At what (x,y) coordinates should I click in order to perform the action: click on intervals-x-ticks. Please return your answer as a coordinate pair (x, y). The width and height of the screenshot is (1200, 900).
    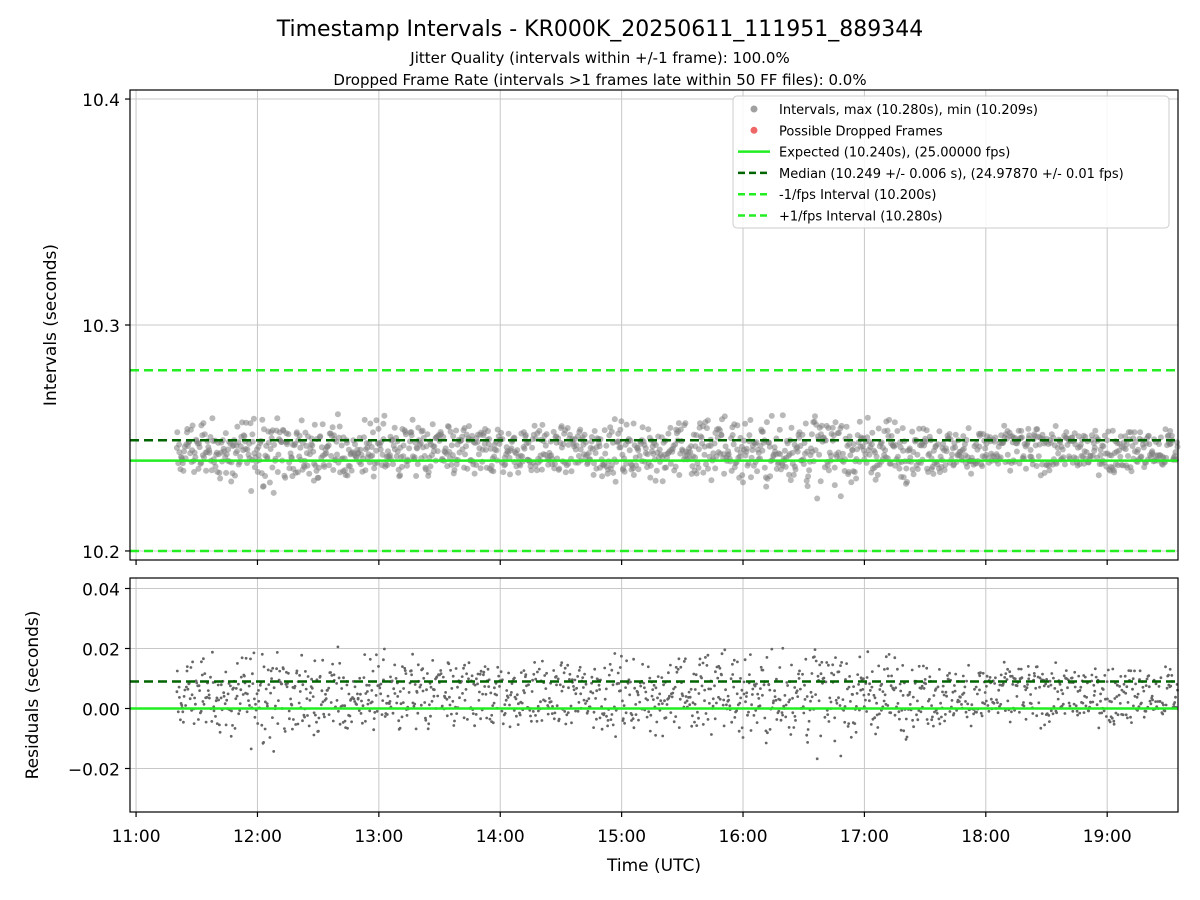
    Looking at the image, I should click on (621, 562).